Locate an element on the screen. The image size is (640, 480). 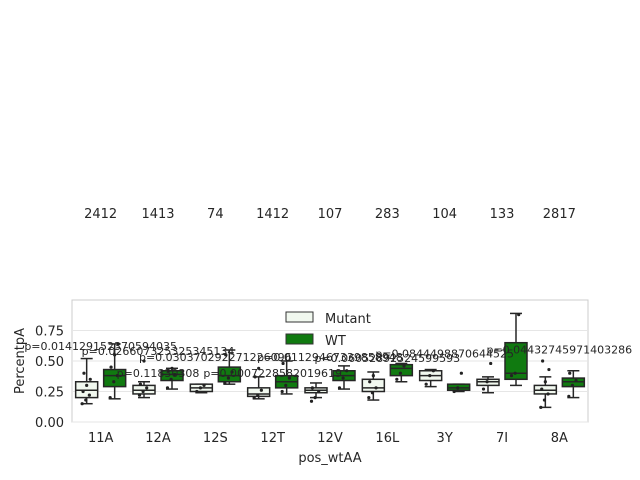
count-label: 133 is located at coordinates (502, 214).